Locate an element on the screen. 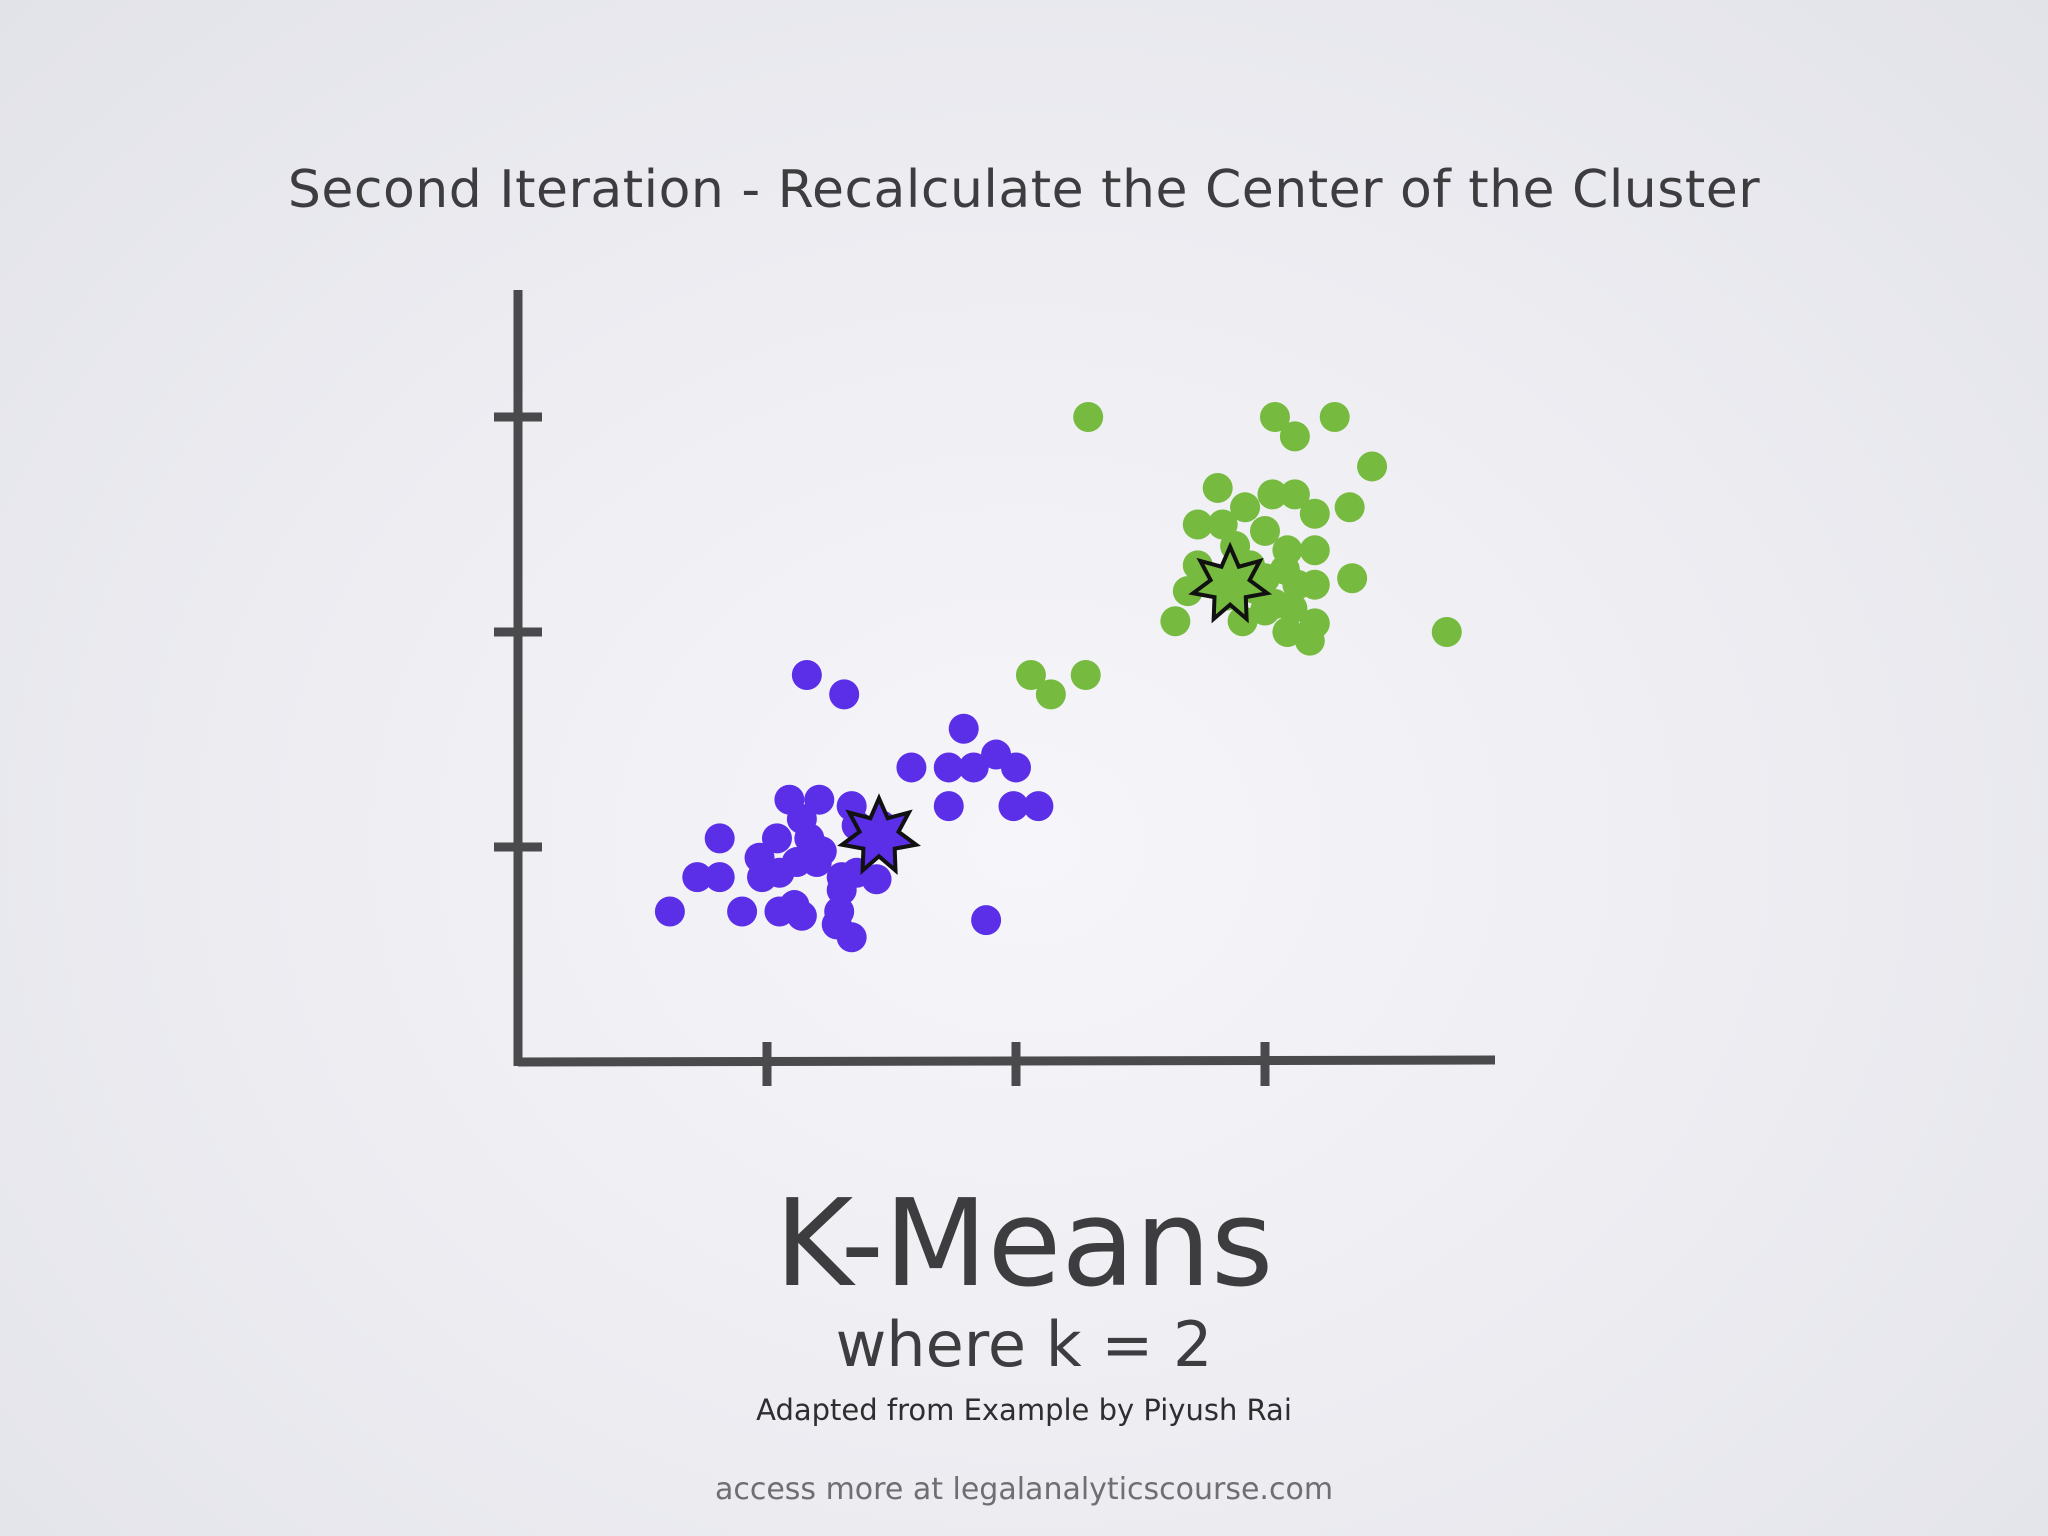 The width and height of the screenshot is (2048, 1536). main-title: K-Means is located at coordinates (1024, 1244).